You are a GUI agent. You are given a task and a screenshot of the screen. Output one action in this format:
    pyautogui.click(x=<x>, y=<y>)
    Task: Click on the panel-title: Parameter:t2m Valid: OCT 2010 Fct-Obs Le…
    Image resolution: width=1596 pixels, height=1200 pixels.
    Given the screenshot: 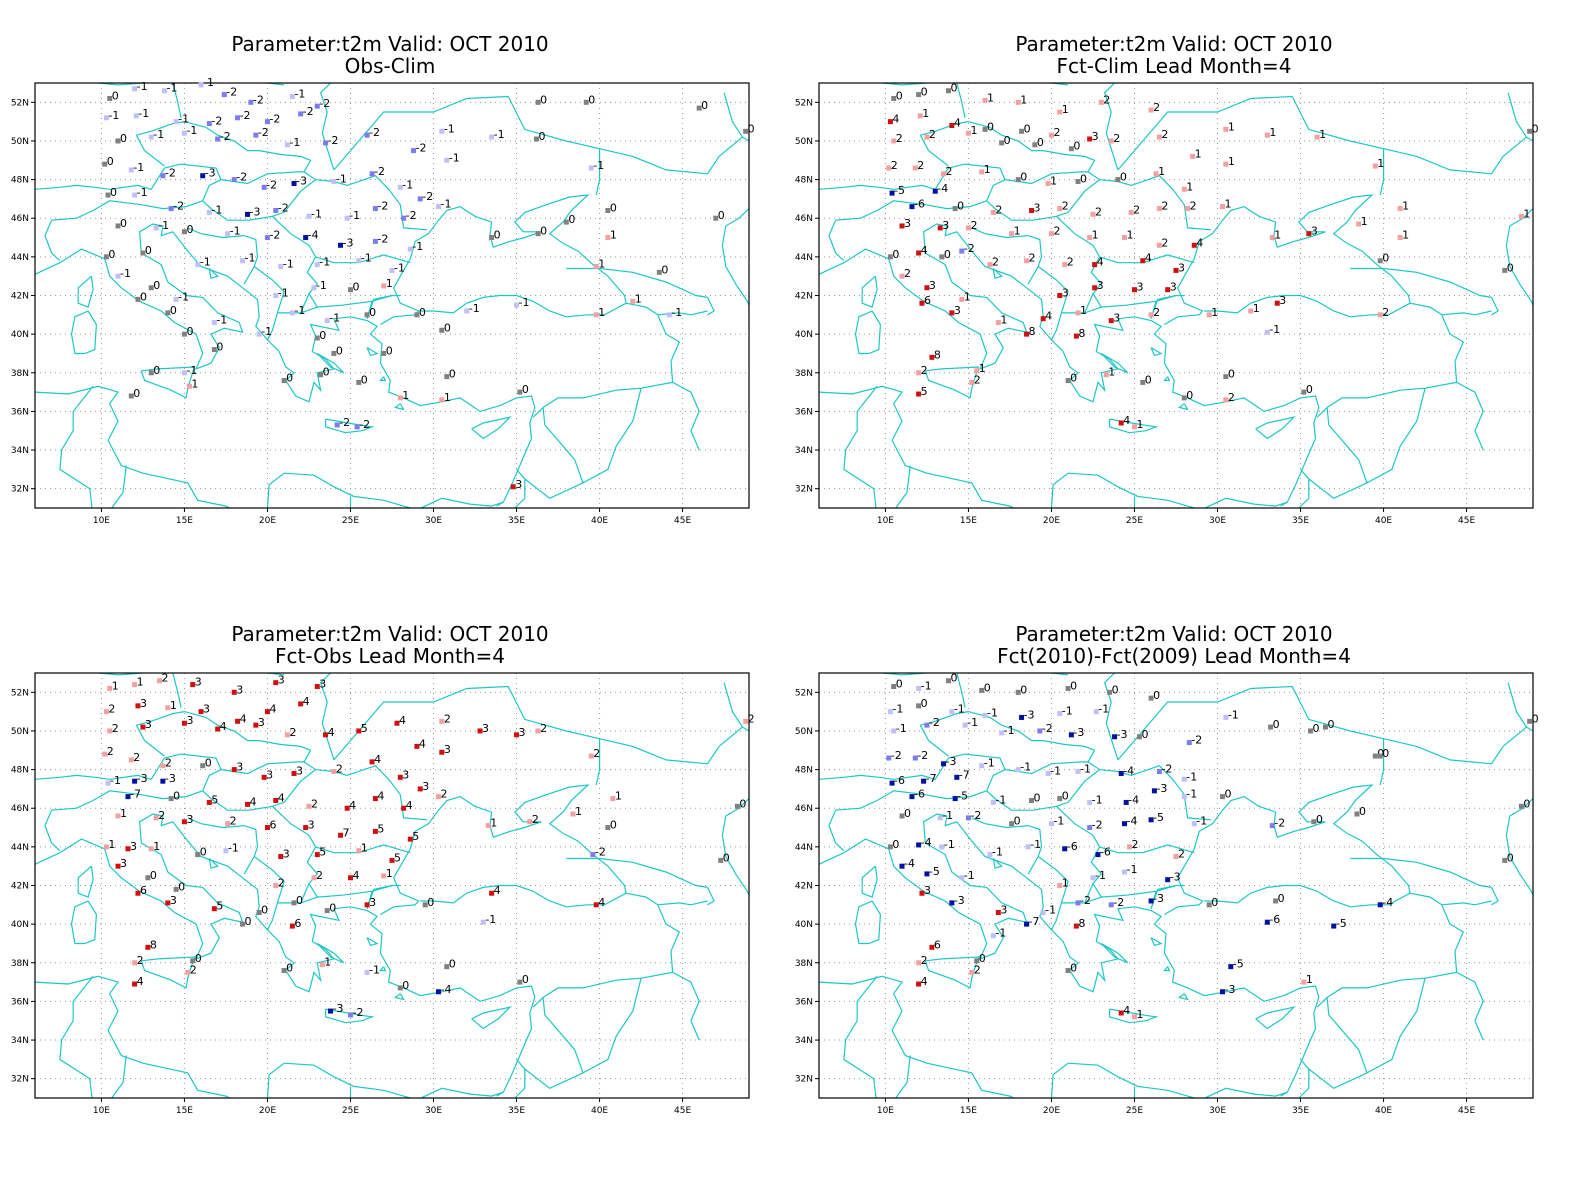 What is the action you would take?
    pyautogui.click(x=390, y=645)
    